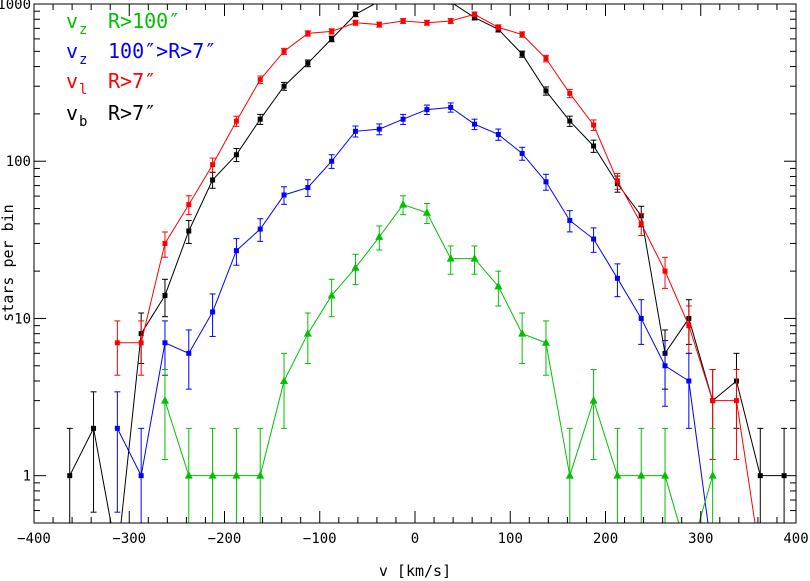 Image resolution: width=810 pixels, height=581 pixels. I want to click on legend-item: v z 100″>R>7″, so click(141, 53).